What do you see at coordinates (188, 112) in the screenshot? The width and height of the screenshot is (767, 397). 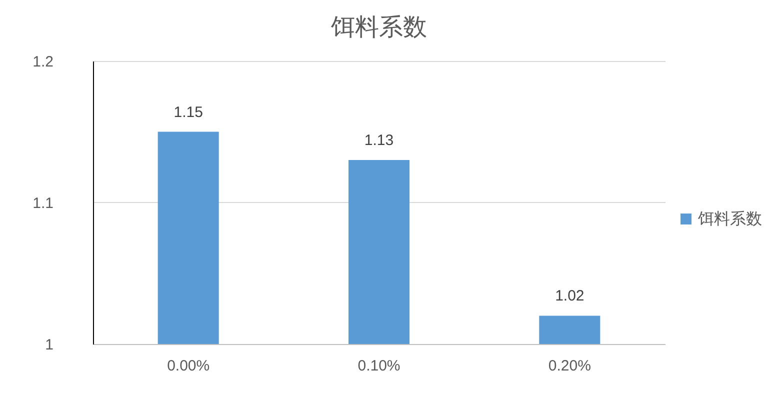 I see `data-label: 1.15` at bounding box center [188, 112].